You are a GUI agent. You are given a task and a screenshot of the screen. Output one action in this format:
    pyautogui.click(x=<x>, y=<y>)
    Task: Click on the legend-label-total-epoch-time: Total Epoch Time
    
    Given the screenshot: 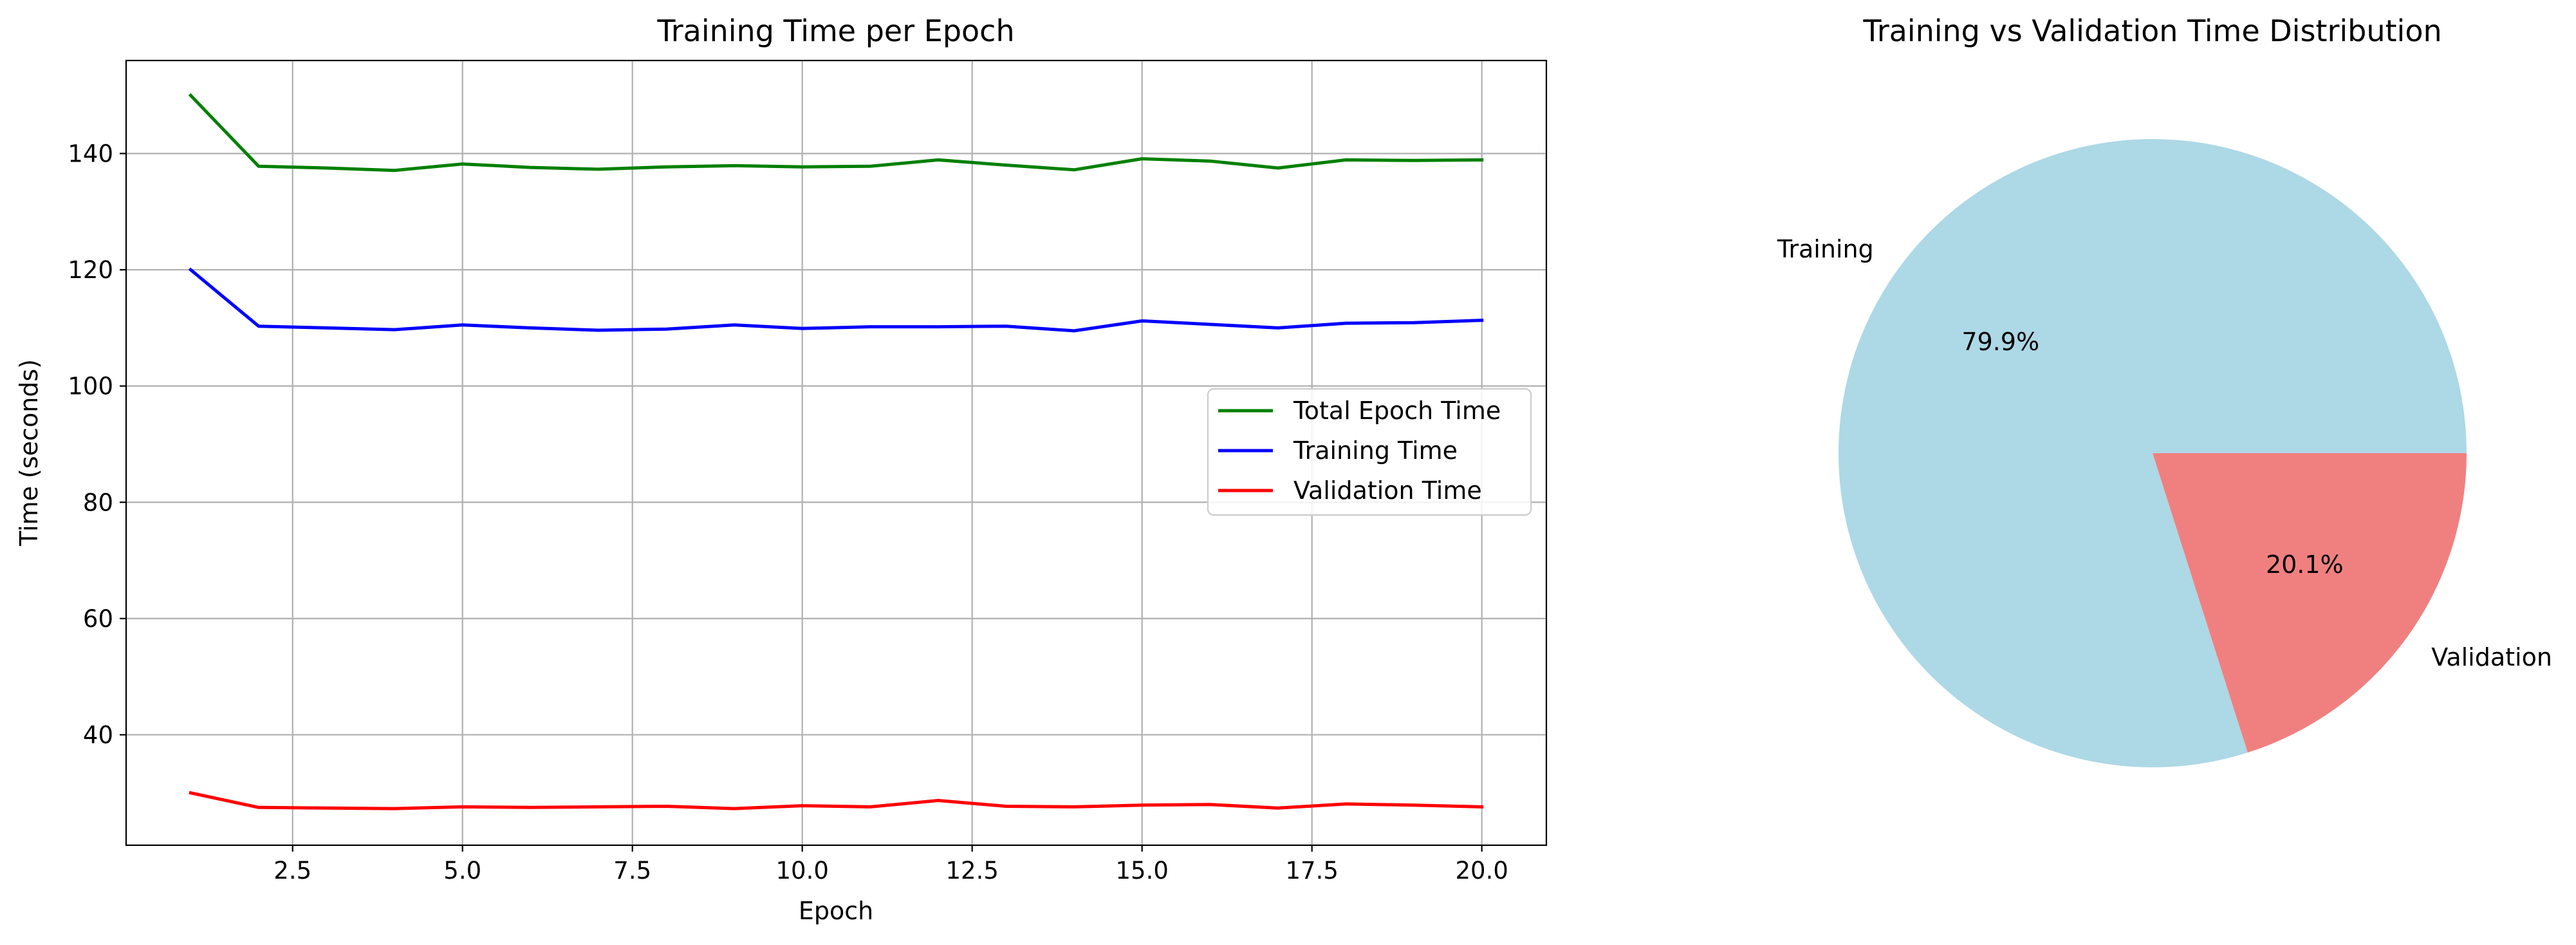 What is the action you would take?
    pyautogui.click(x=1397, y=411)
    